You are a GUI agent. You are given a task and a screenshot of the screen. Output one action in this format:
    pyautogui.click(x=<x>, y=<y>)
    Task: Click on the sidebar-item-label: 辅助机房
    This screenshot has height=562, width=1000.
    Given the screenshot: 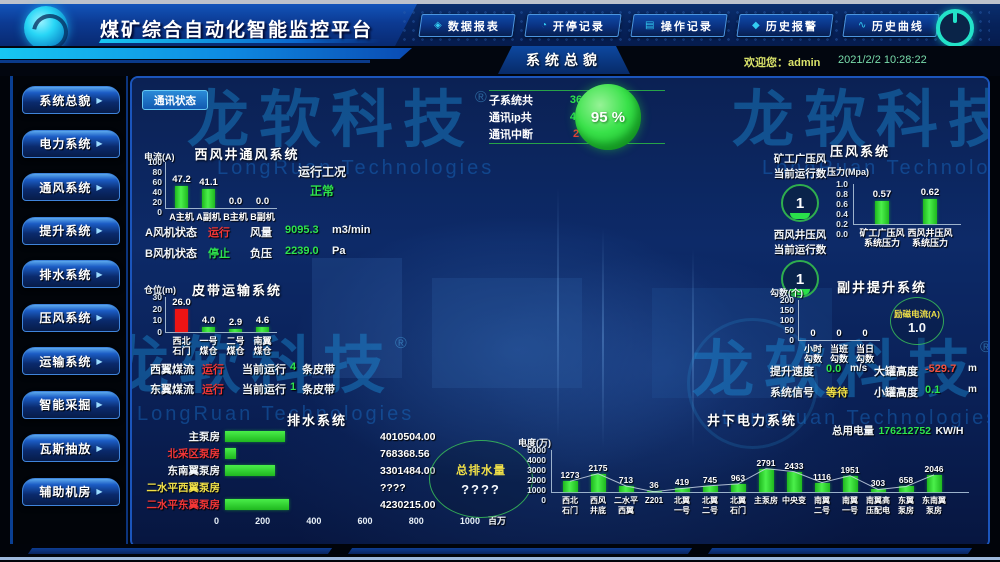 What is the action you would take?
    pyautogui.click(x=65, y=492)
    